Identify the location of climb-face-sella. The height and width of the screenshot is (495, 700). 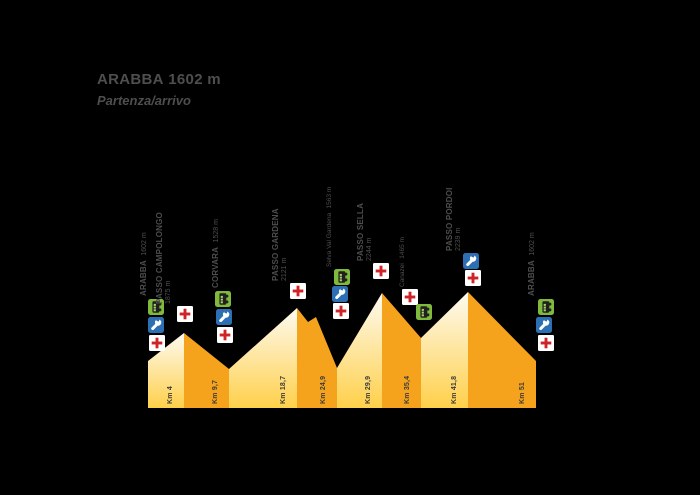
(359, 350).